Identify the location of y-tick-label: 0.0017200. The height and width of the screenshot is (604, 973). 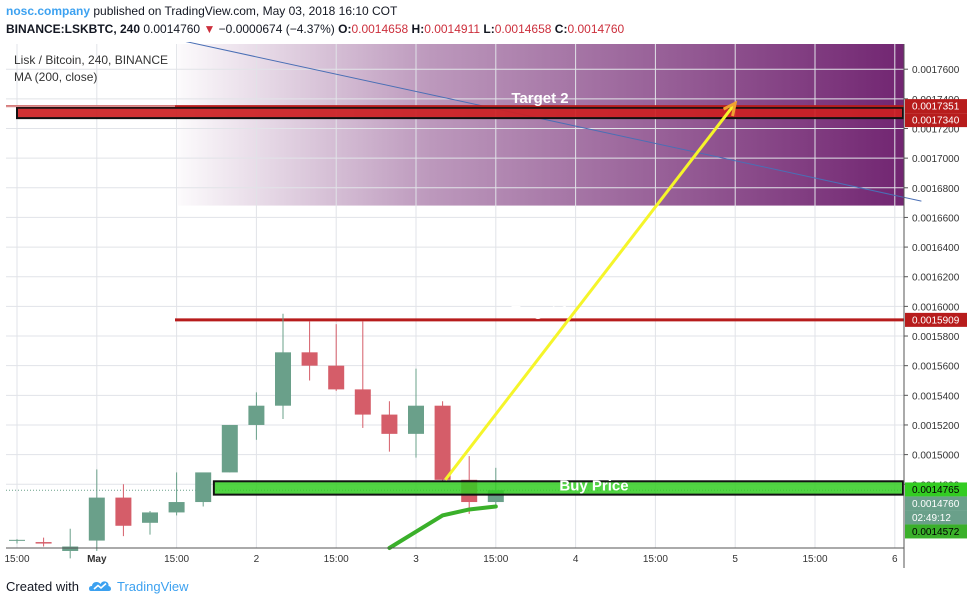
(936, 129).